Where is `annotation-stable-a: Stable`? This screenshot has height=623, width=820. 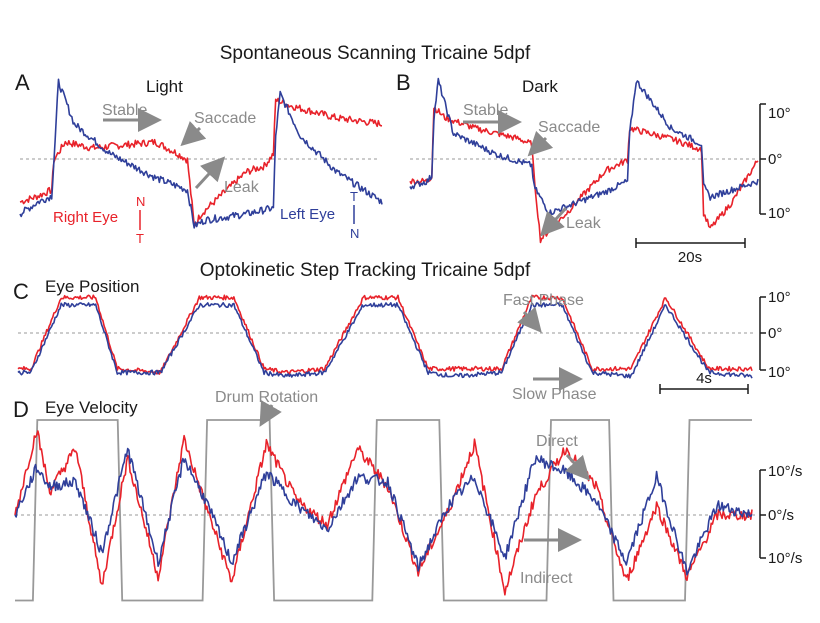
annotation-stable-a: Stable is located at coordinates (124, 110).